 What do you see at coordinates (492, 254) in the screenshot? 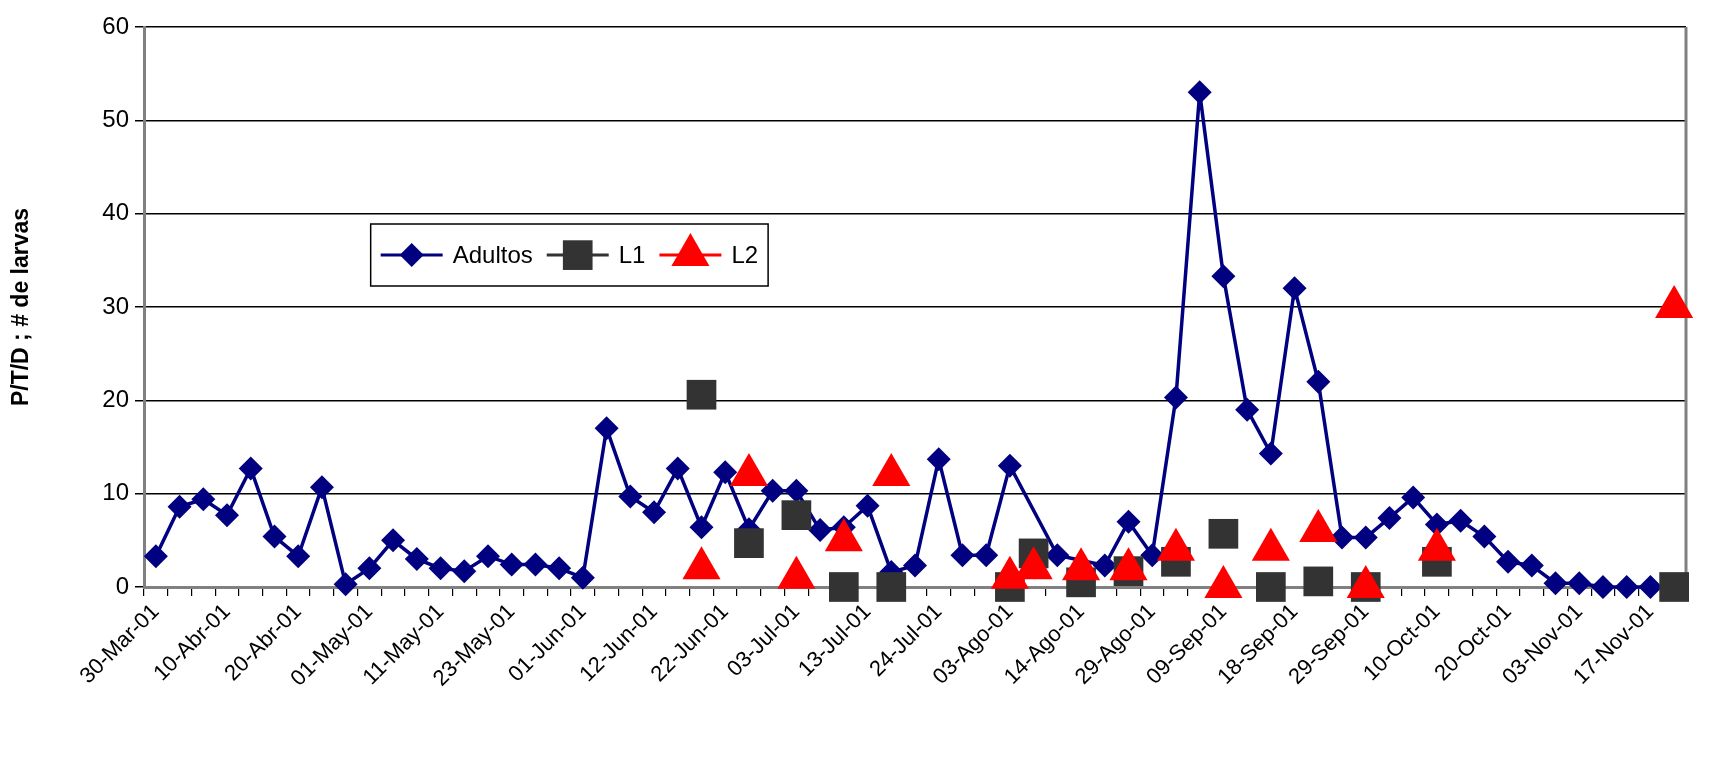
I see `legend-label: Adultos` at bounding box center [492, 254].